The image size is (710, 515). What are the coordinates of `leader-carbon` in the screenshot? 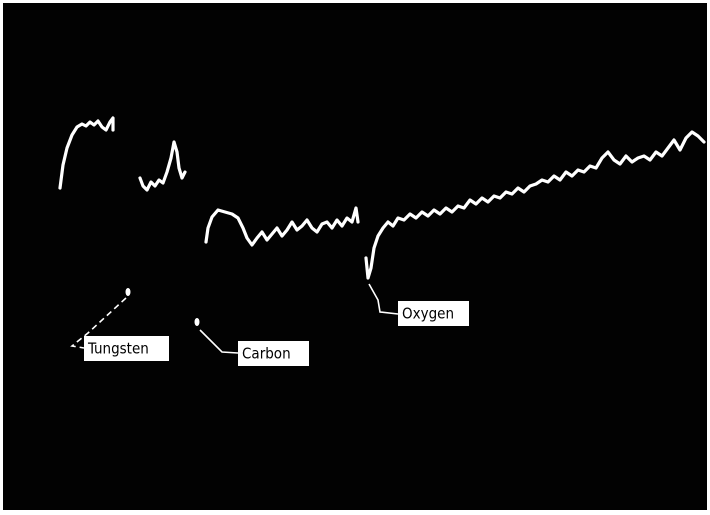 It's located at (219, 341).